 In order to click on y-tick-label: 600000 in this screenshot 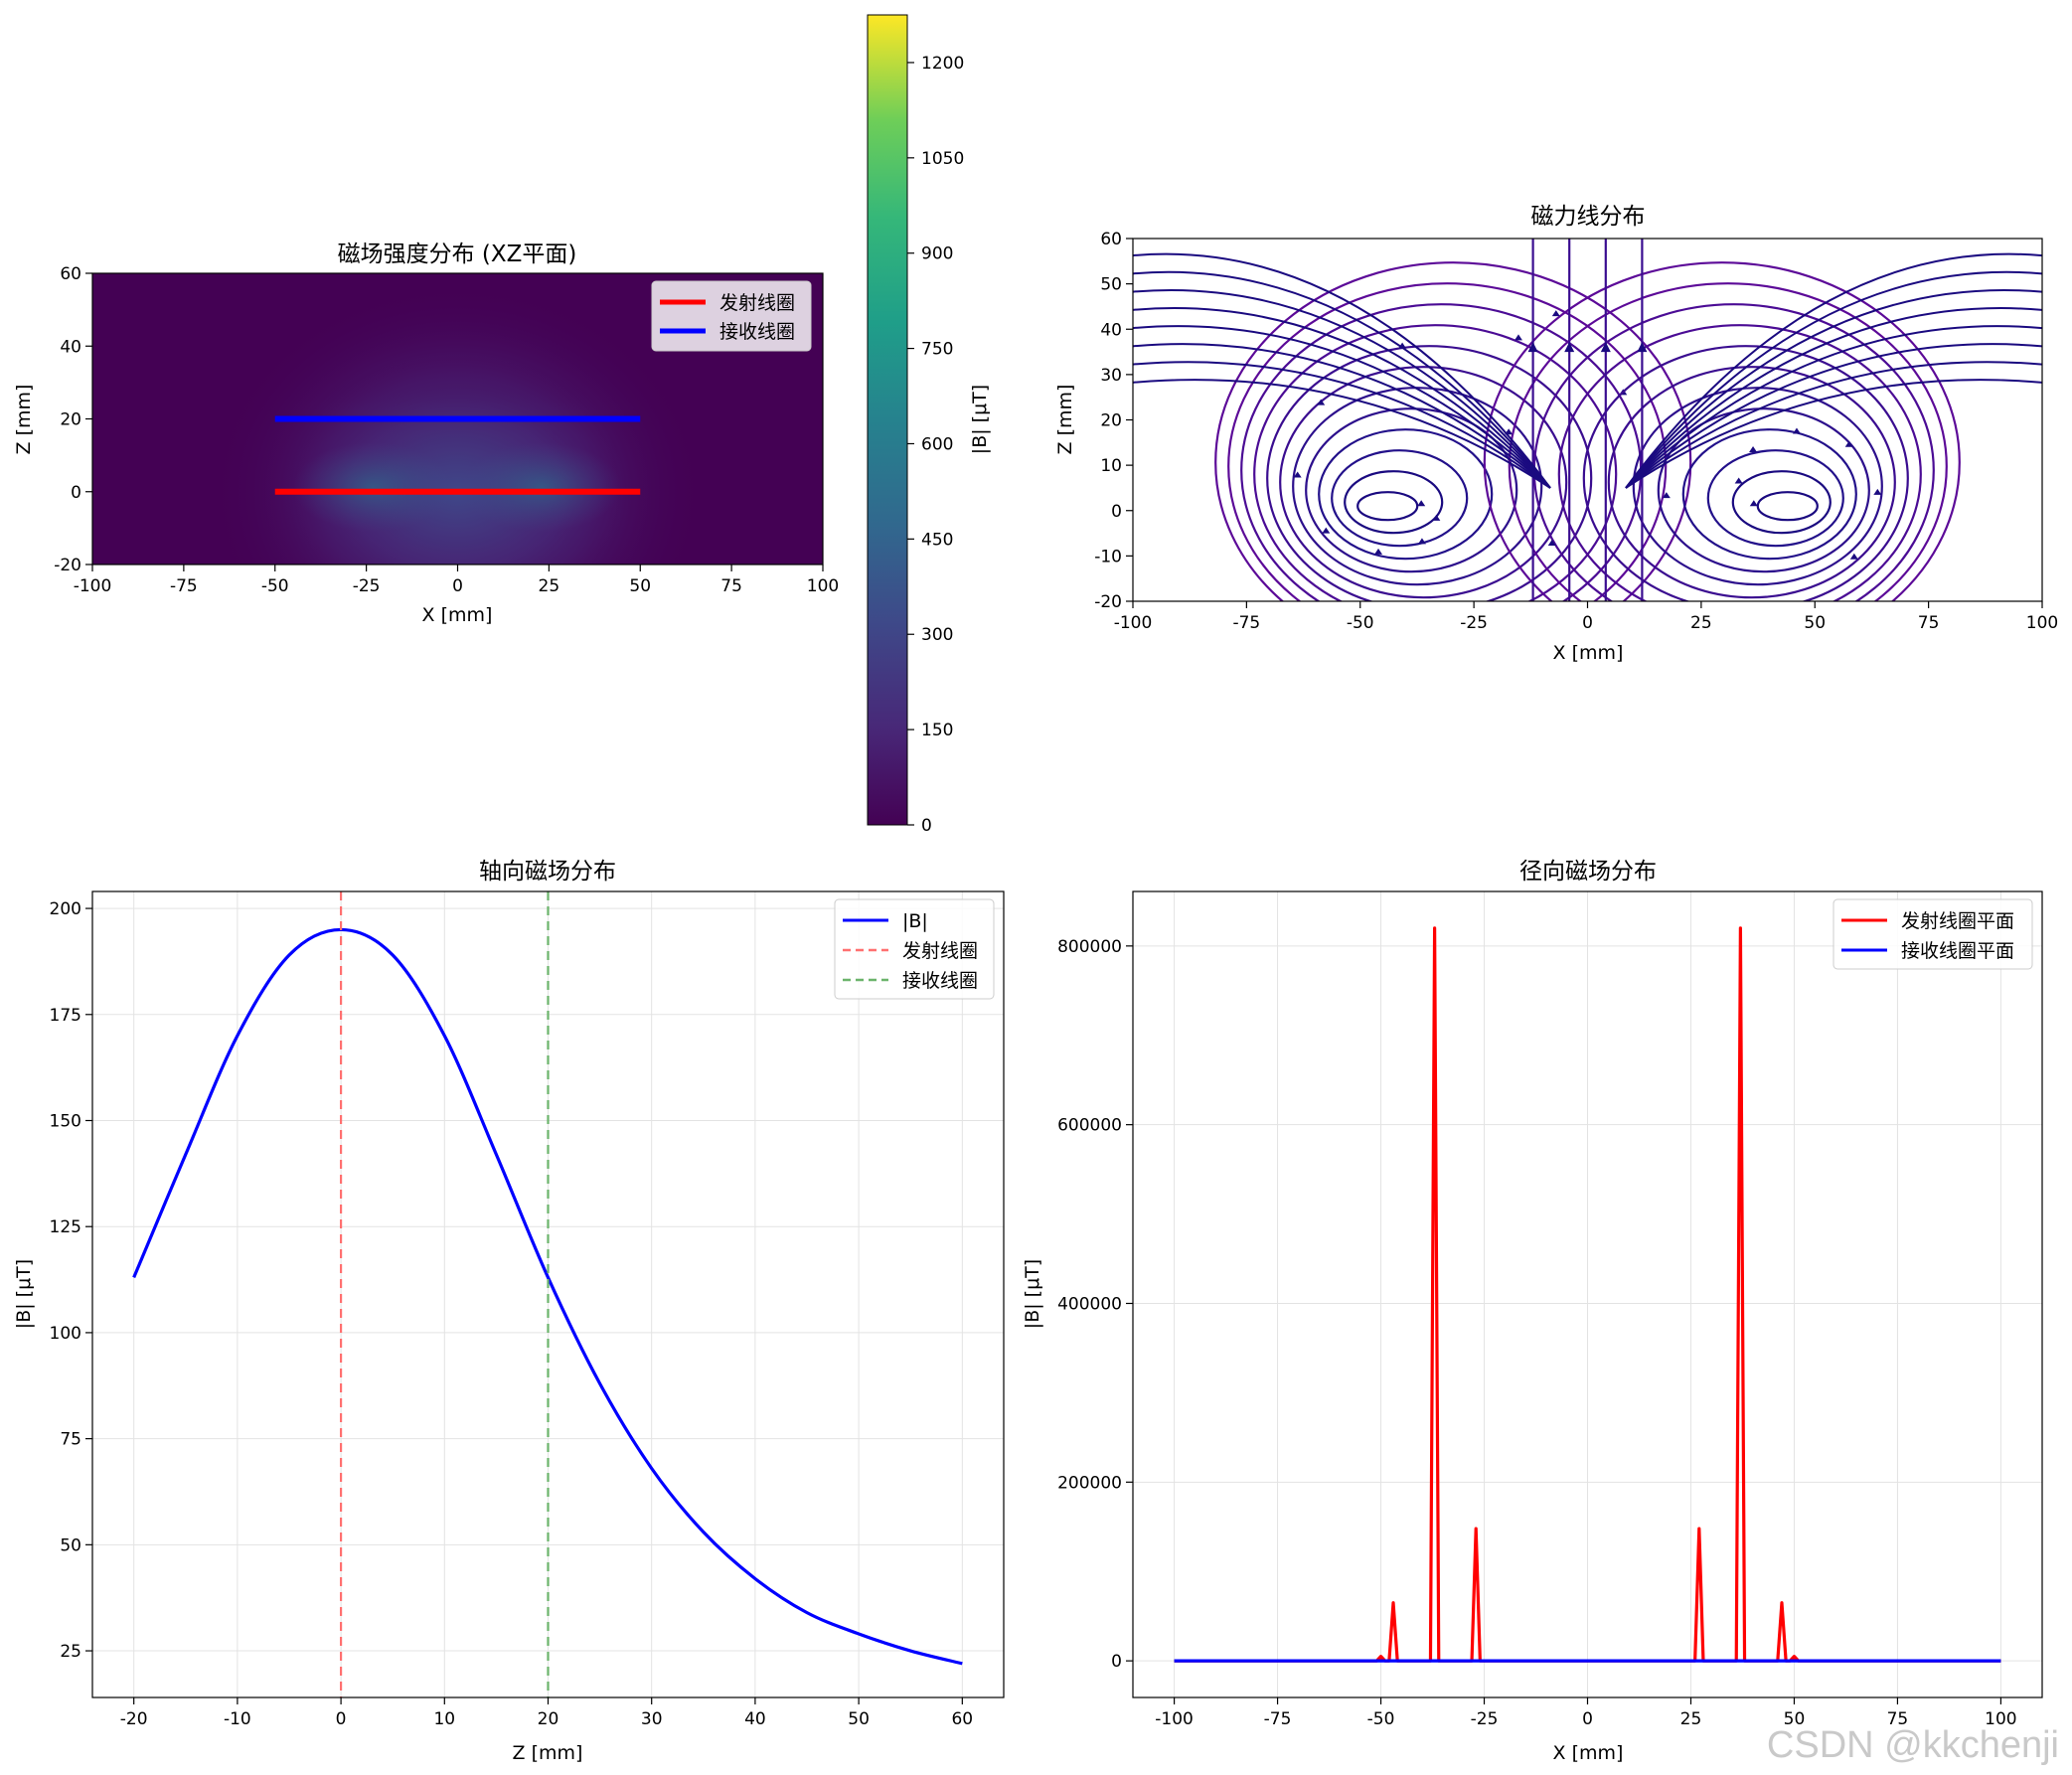, I will do `click(1089, 1126)`.